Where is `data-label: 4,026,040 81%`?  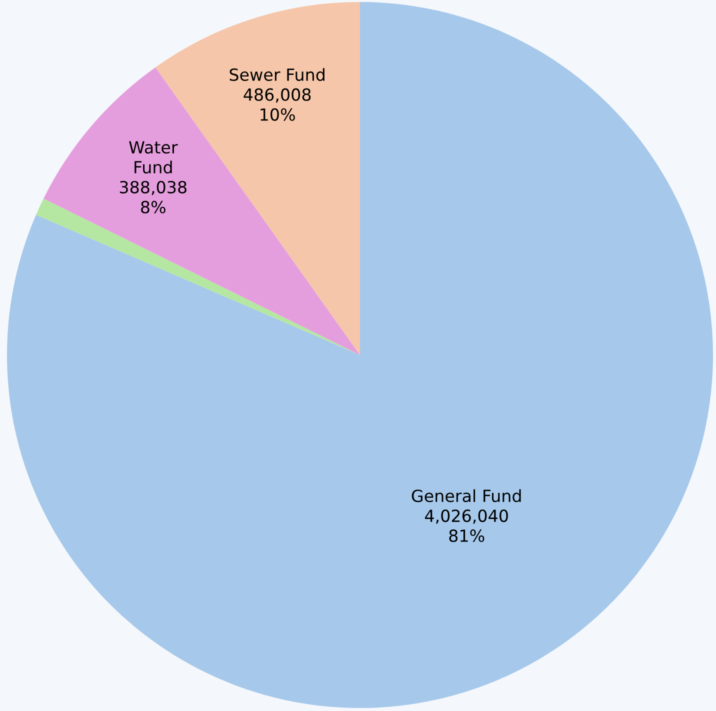
data-label: 4,026,040 81% is located at coordinates (466, 525).